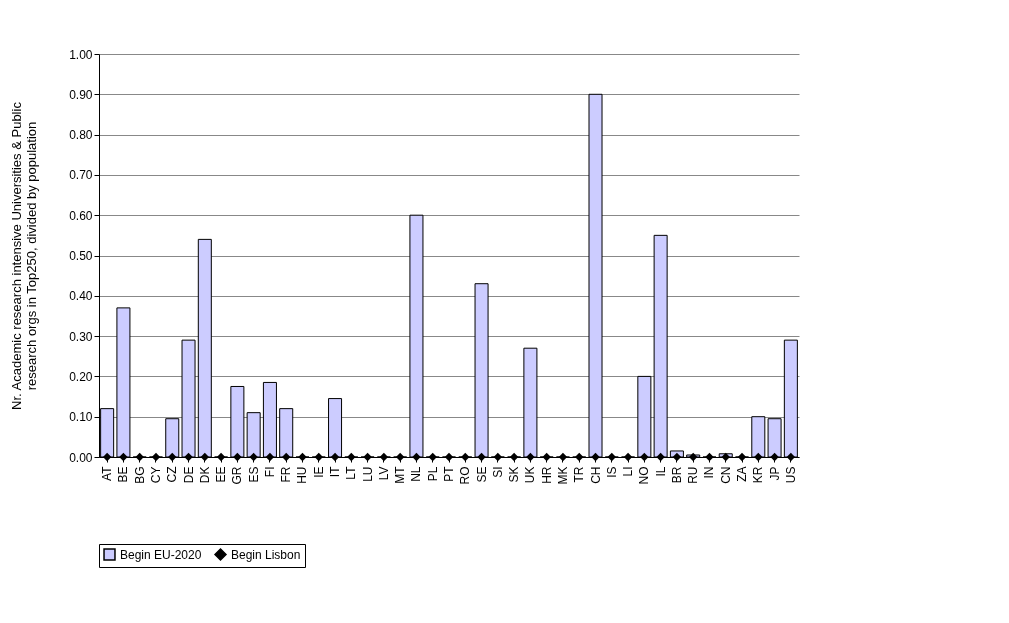 Image resolution: width=1009 pixels, height=623 pixels. I want to click on y-axis-title: Nr. Academic research intensive Universities & Public research orgs in Top250, divided by population, so click(24, 255).